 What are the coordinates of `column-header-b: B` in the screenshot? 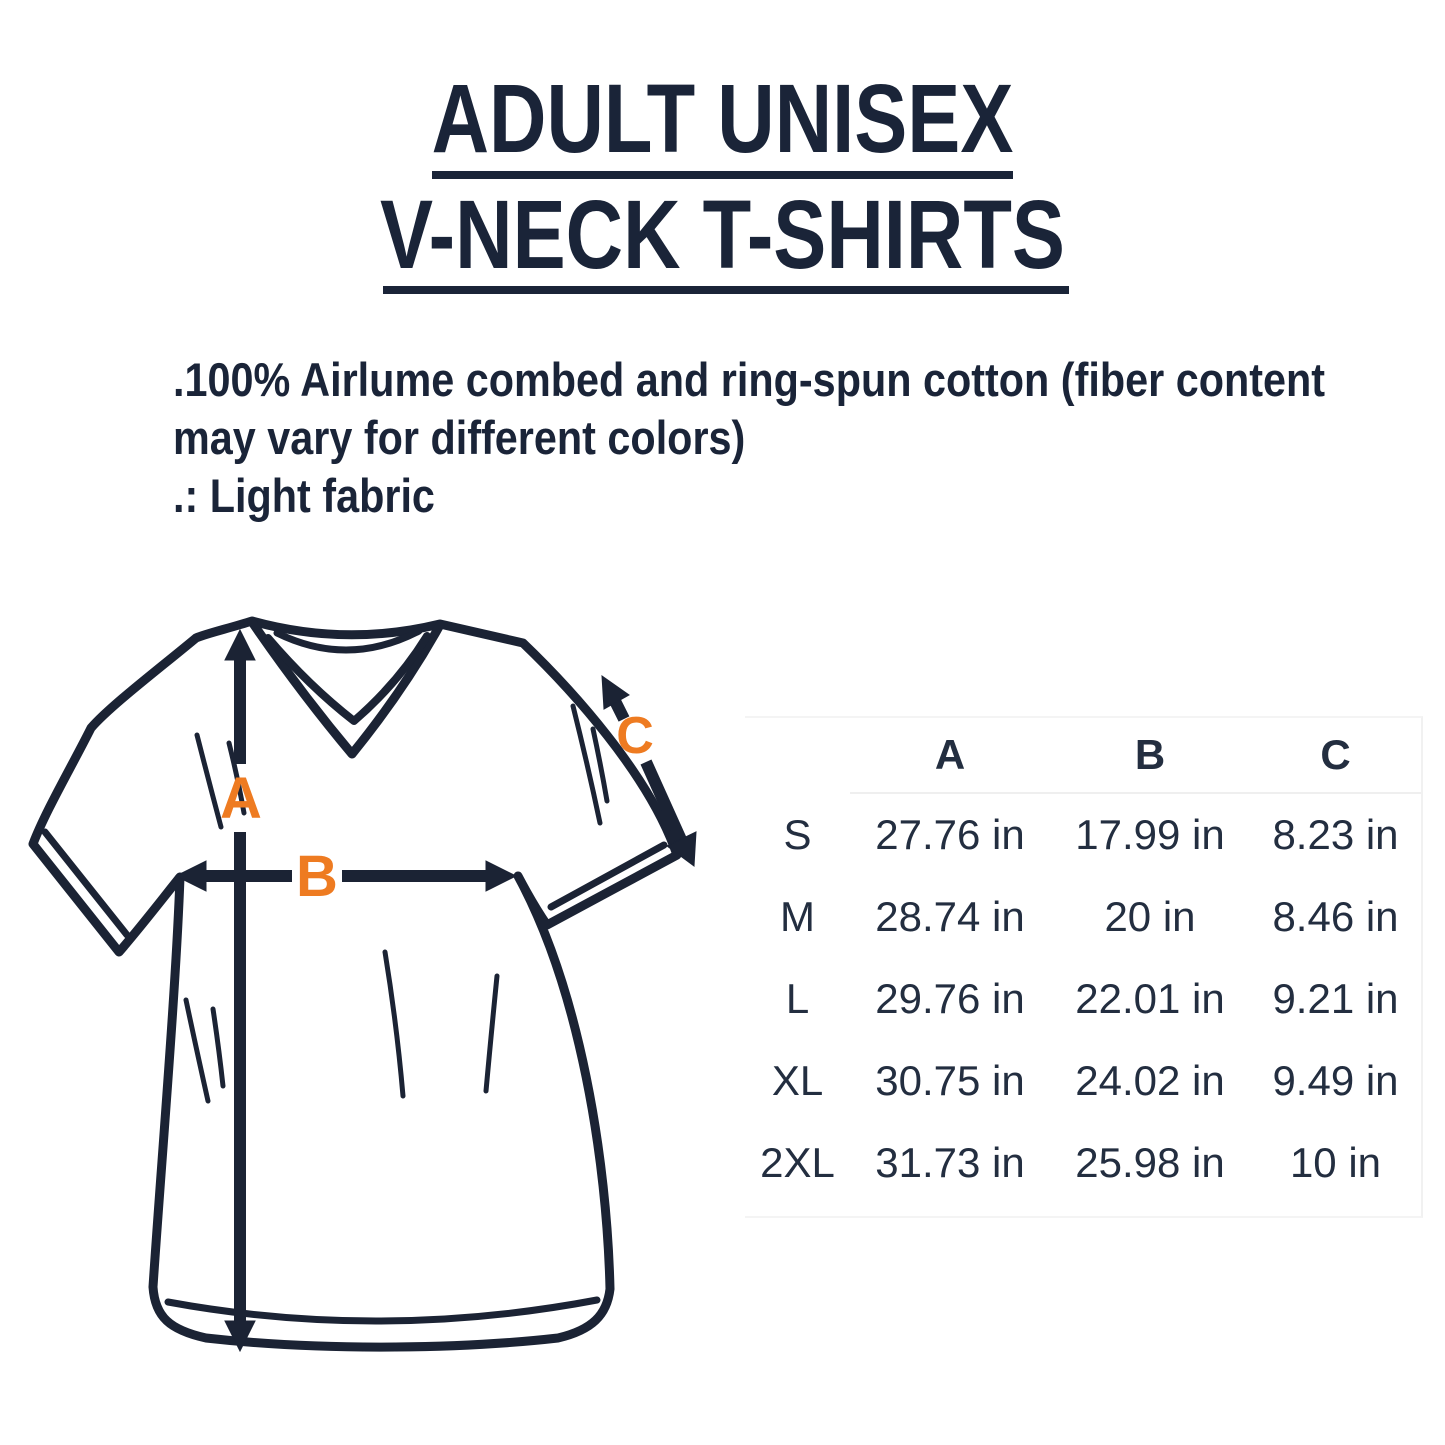 It's located at (1150, 756).